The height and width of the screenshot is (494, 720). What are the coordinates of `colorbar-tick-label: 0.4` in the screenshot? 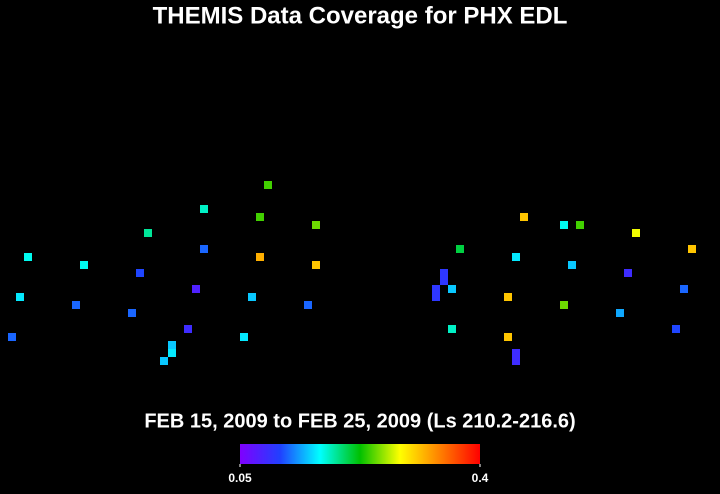 It's located at (480, 478).